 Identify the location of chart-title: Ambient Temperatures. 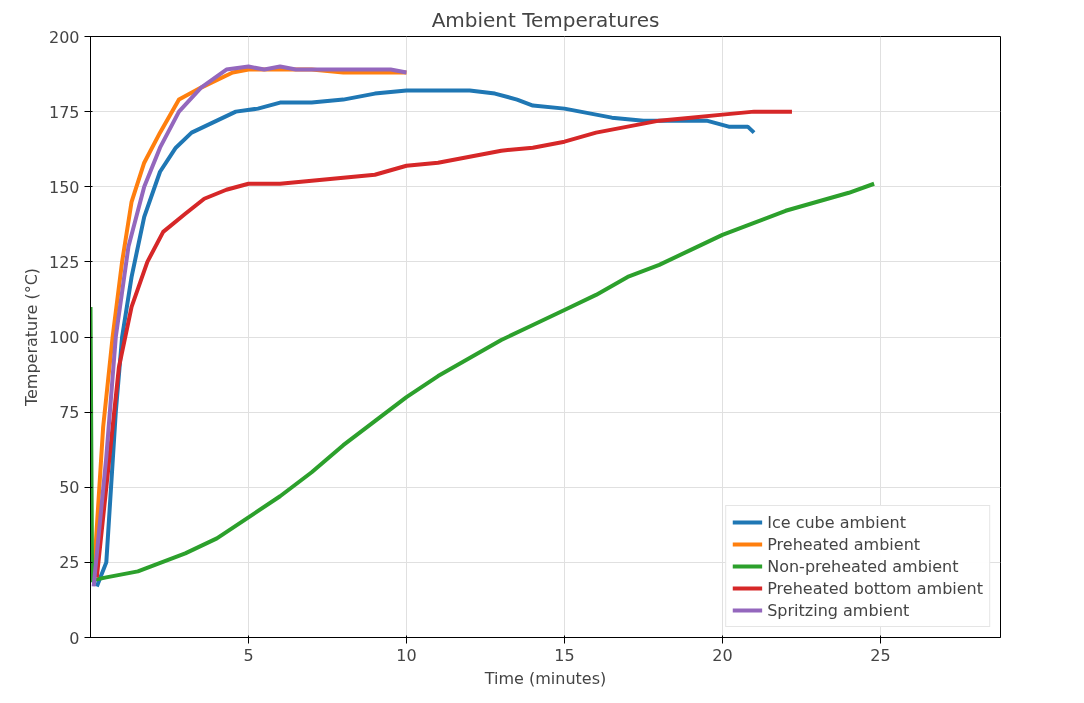
(545, 19).